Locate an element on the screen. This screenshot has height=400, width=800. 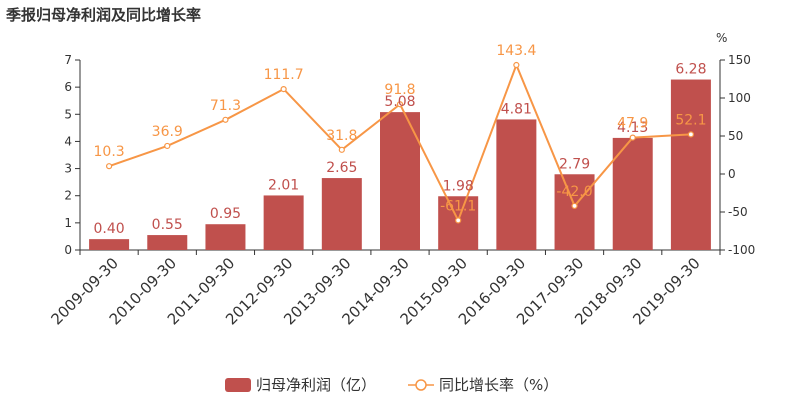
chart-title: 季报归母净利润及同比增长率 is located at coordinates (104, 15).